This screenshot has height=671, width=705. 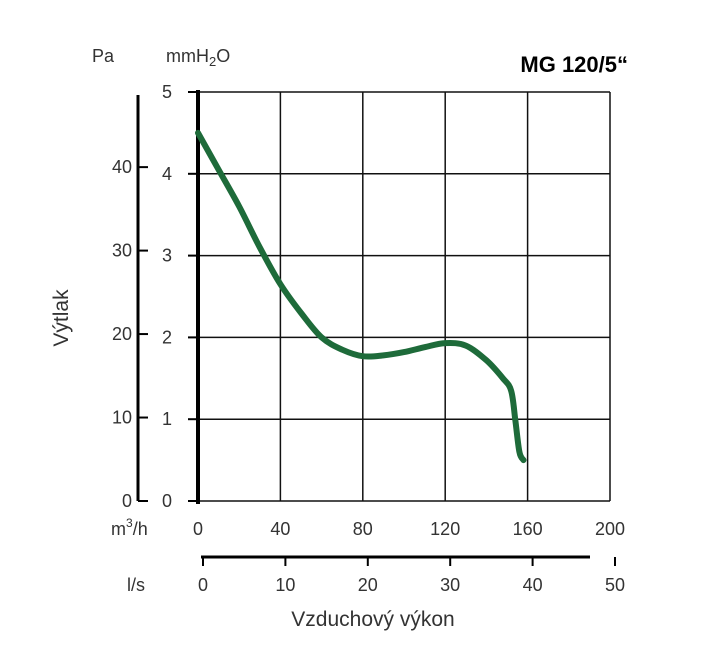 I want to click on y-secondary-tick-label: 10, so click(x=122, y=418).